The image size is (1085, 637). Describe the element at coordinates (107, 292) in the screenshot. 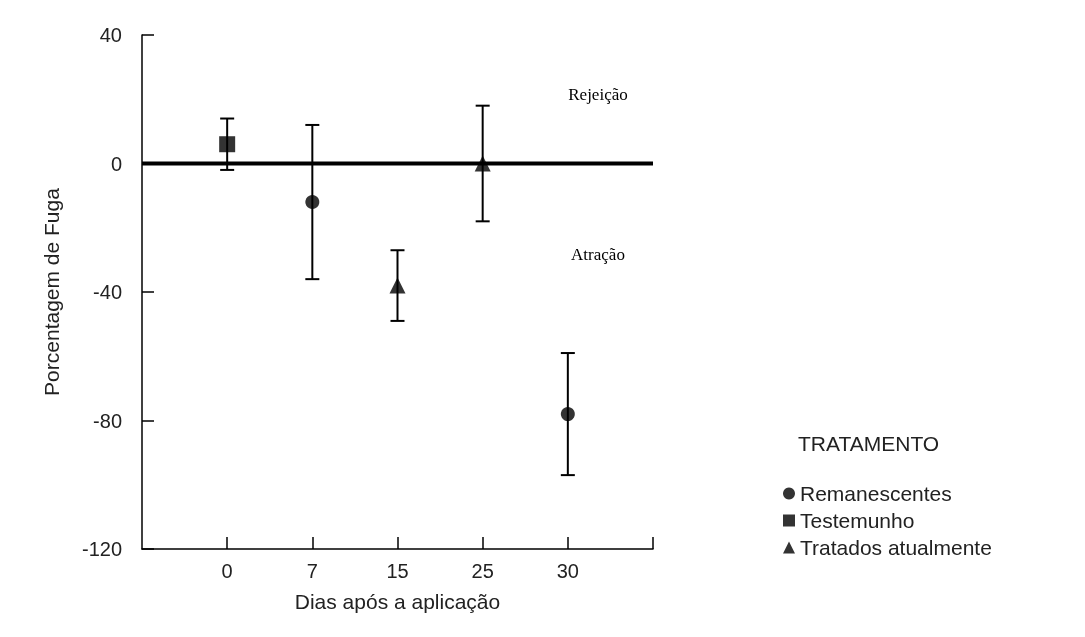

I see `y-tick-label: -40` at that location.